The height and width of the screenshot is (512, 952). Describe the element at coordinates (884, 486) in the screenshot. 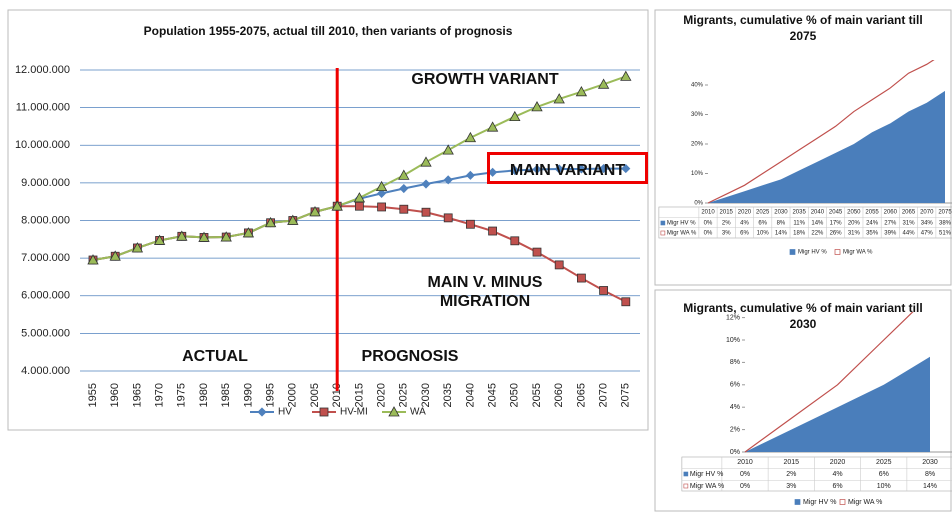

I see `table-cell: 10%` at that location.